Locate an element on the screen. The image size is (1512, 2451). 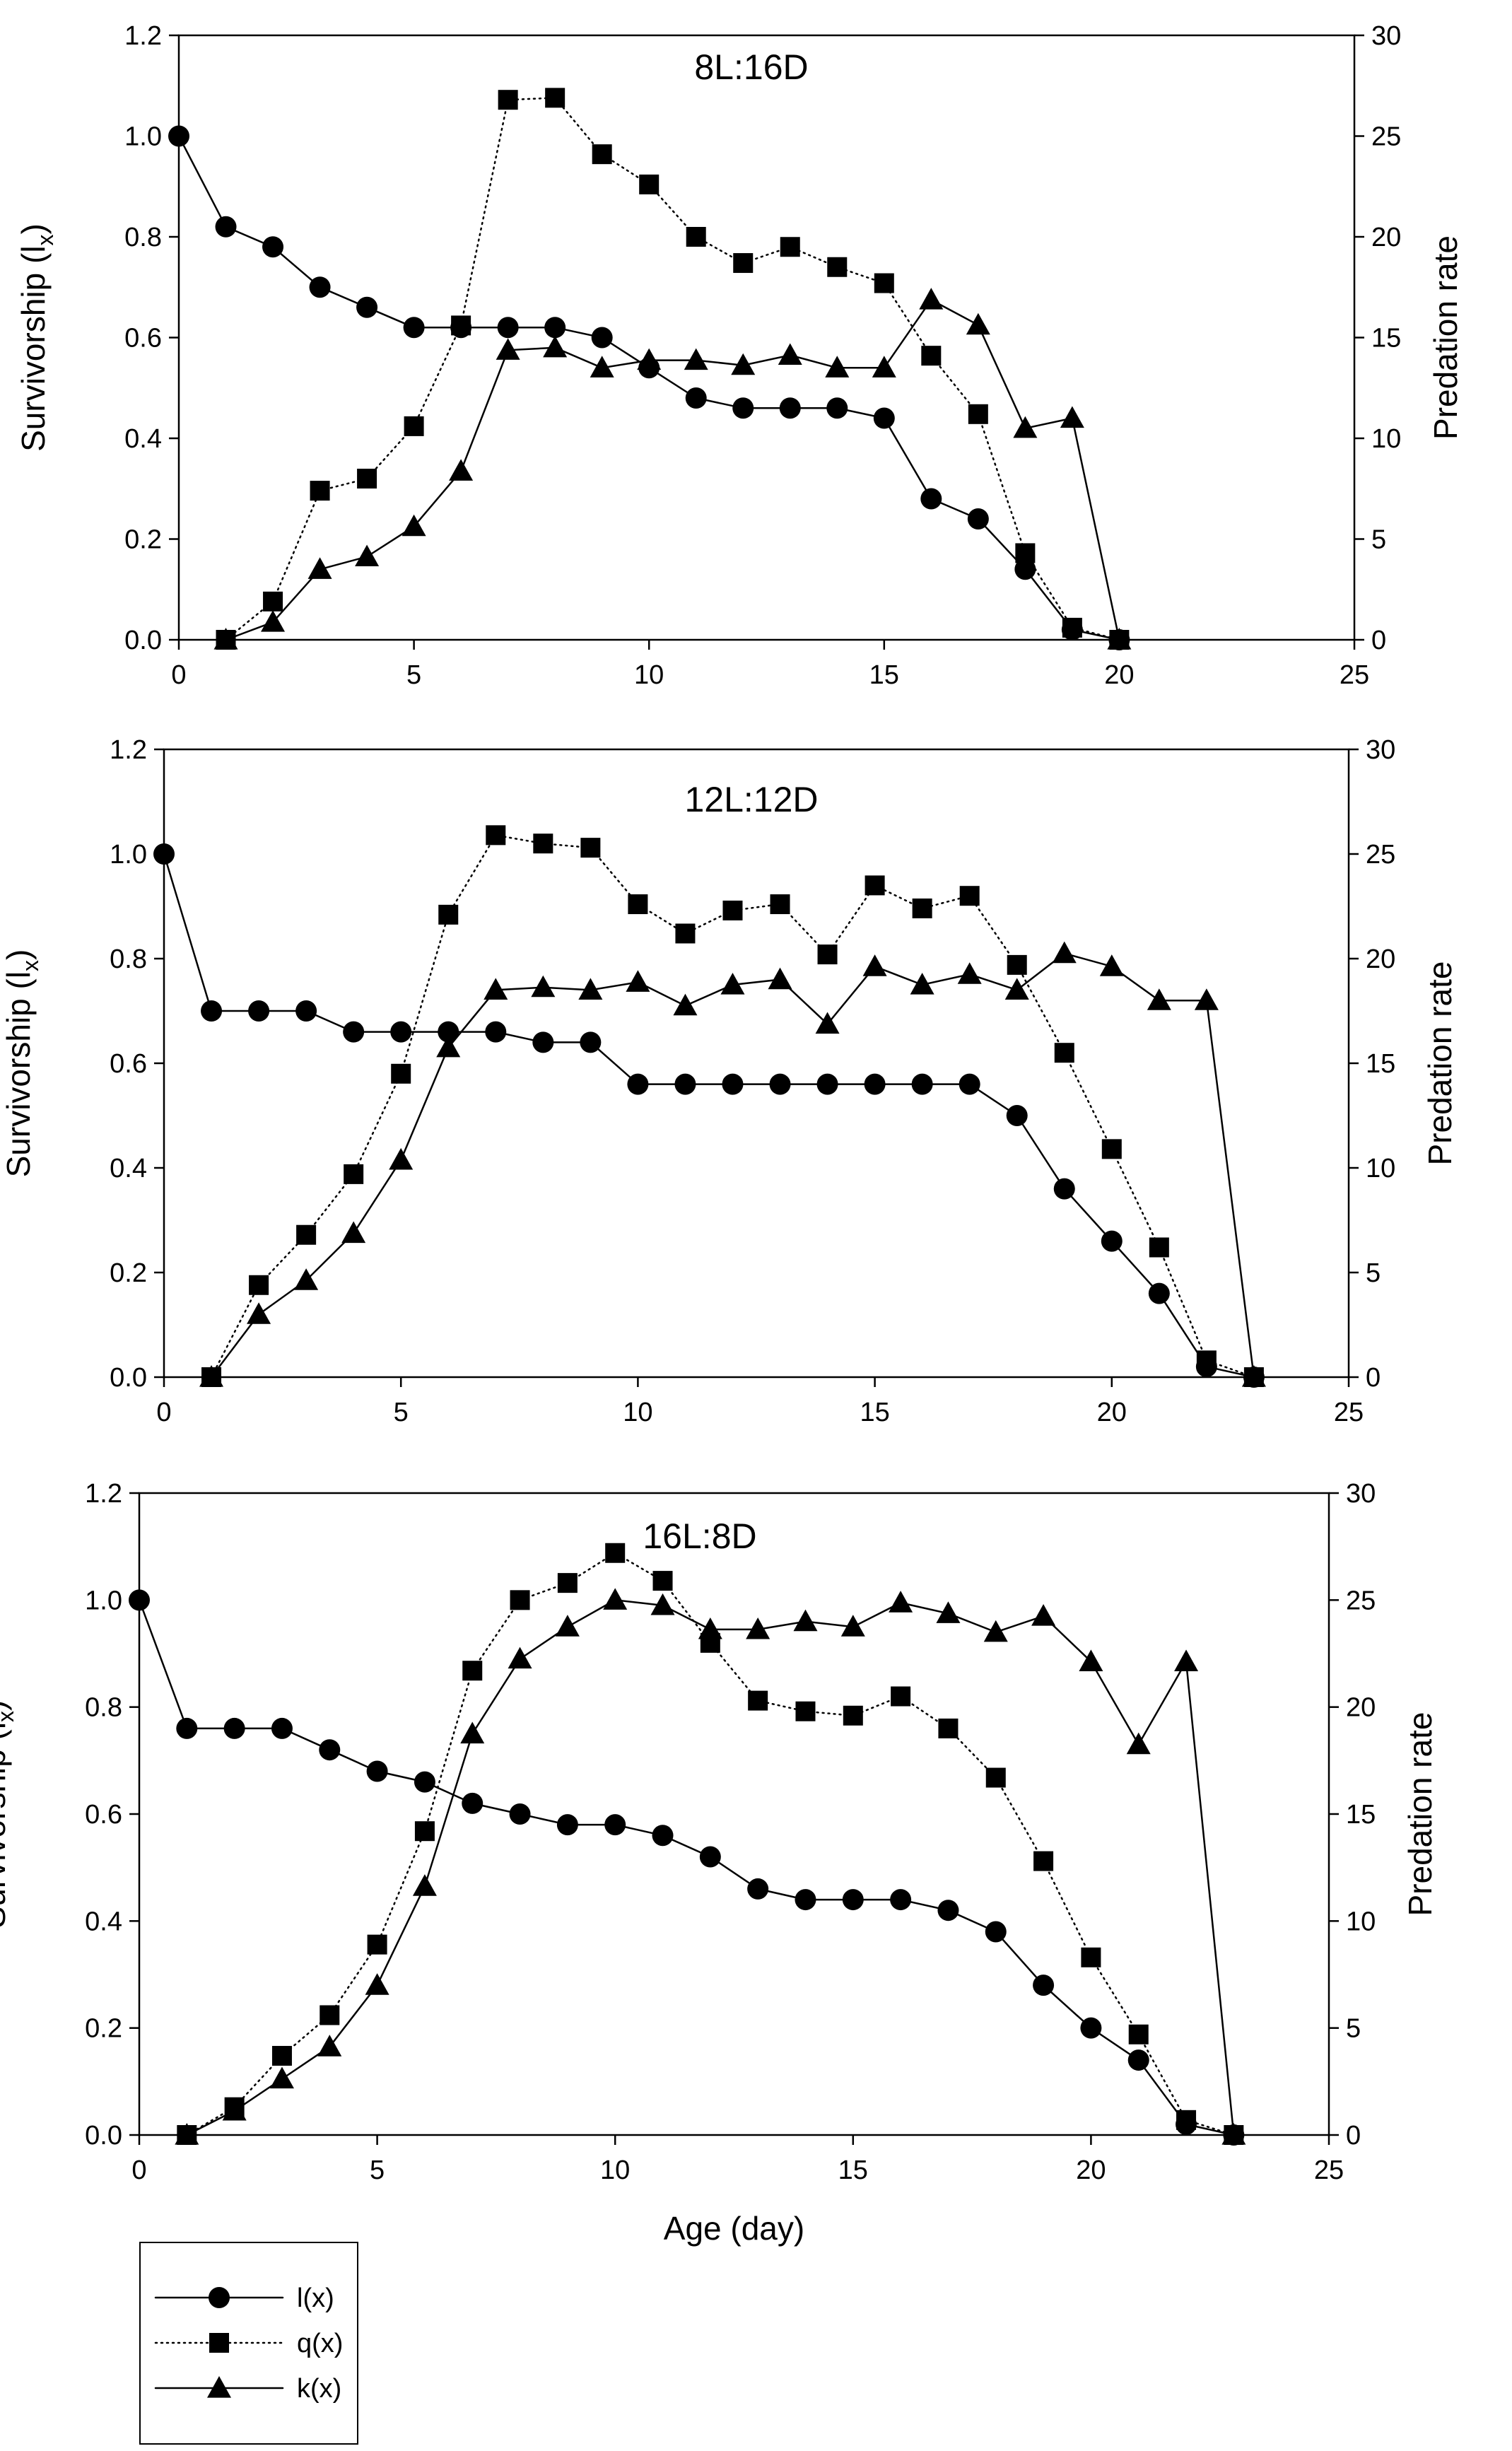
y2-tick-label: 30 is located at coordinates (1386, 36).